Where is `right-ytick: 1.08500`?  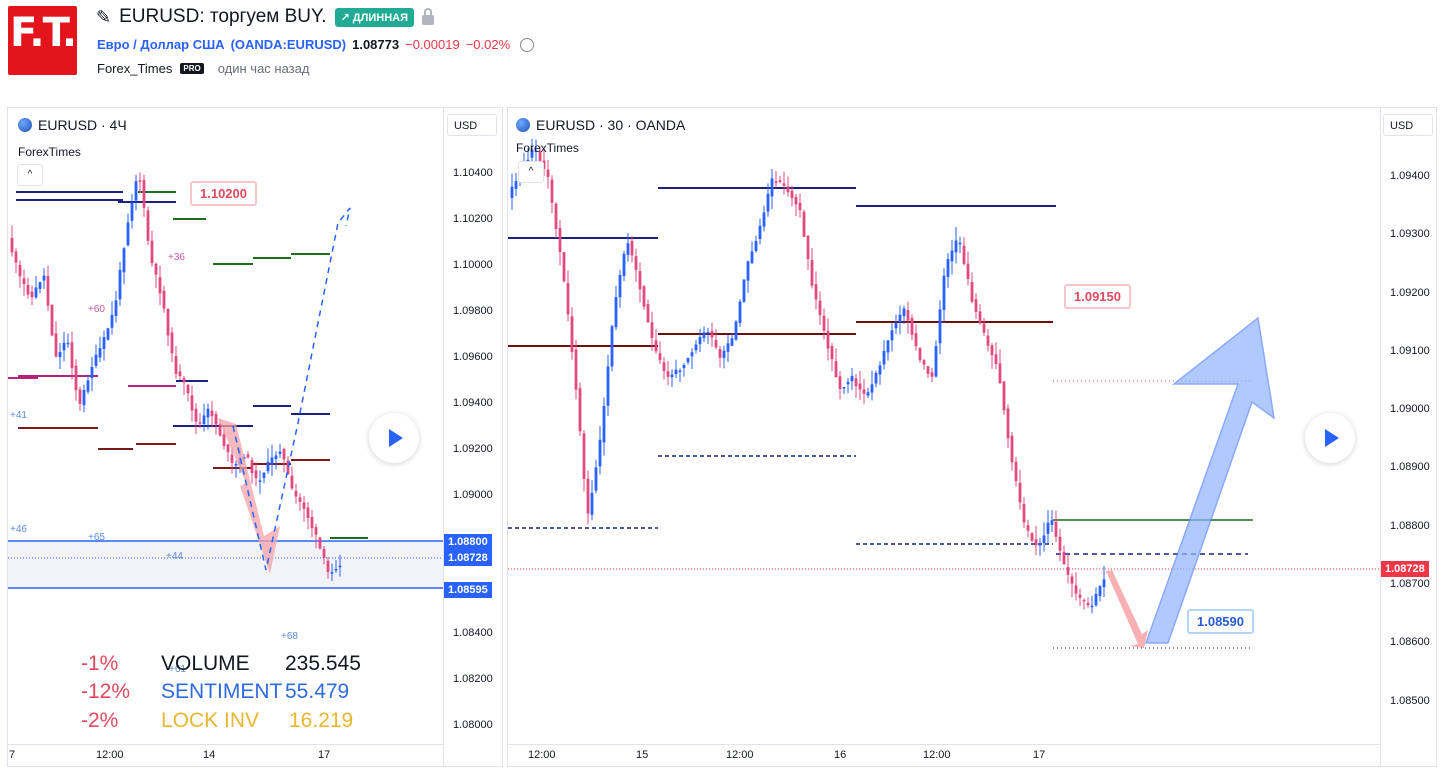
right-ytick: 1.08500 is located at coordinates (1410, 701).